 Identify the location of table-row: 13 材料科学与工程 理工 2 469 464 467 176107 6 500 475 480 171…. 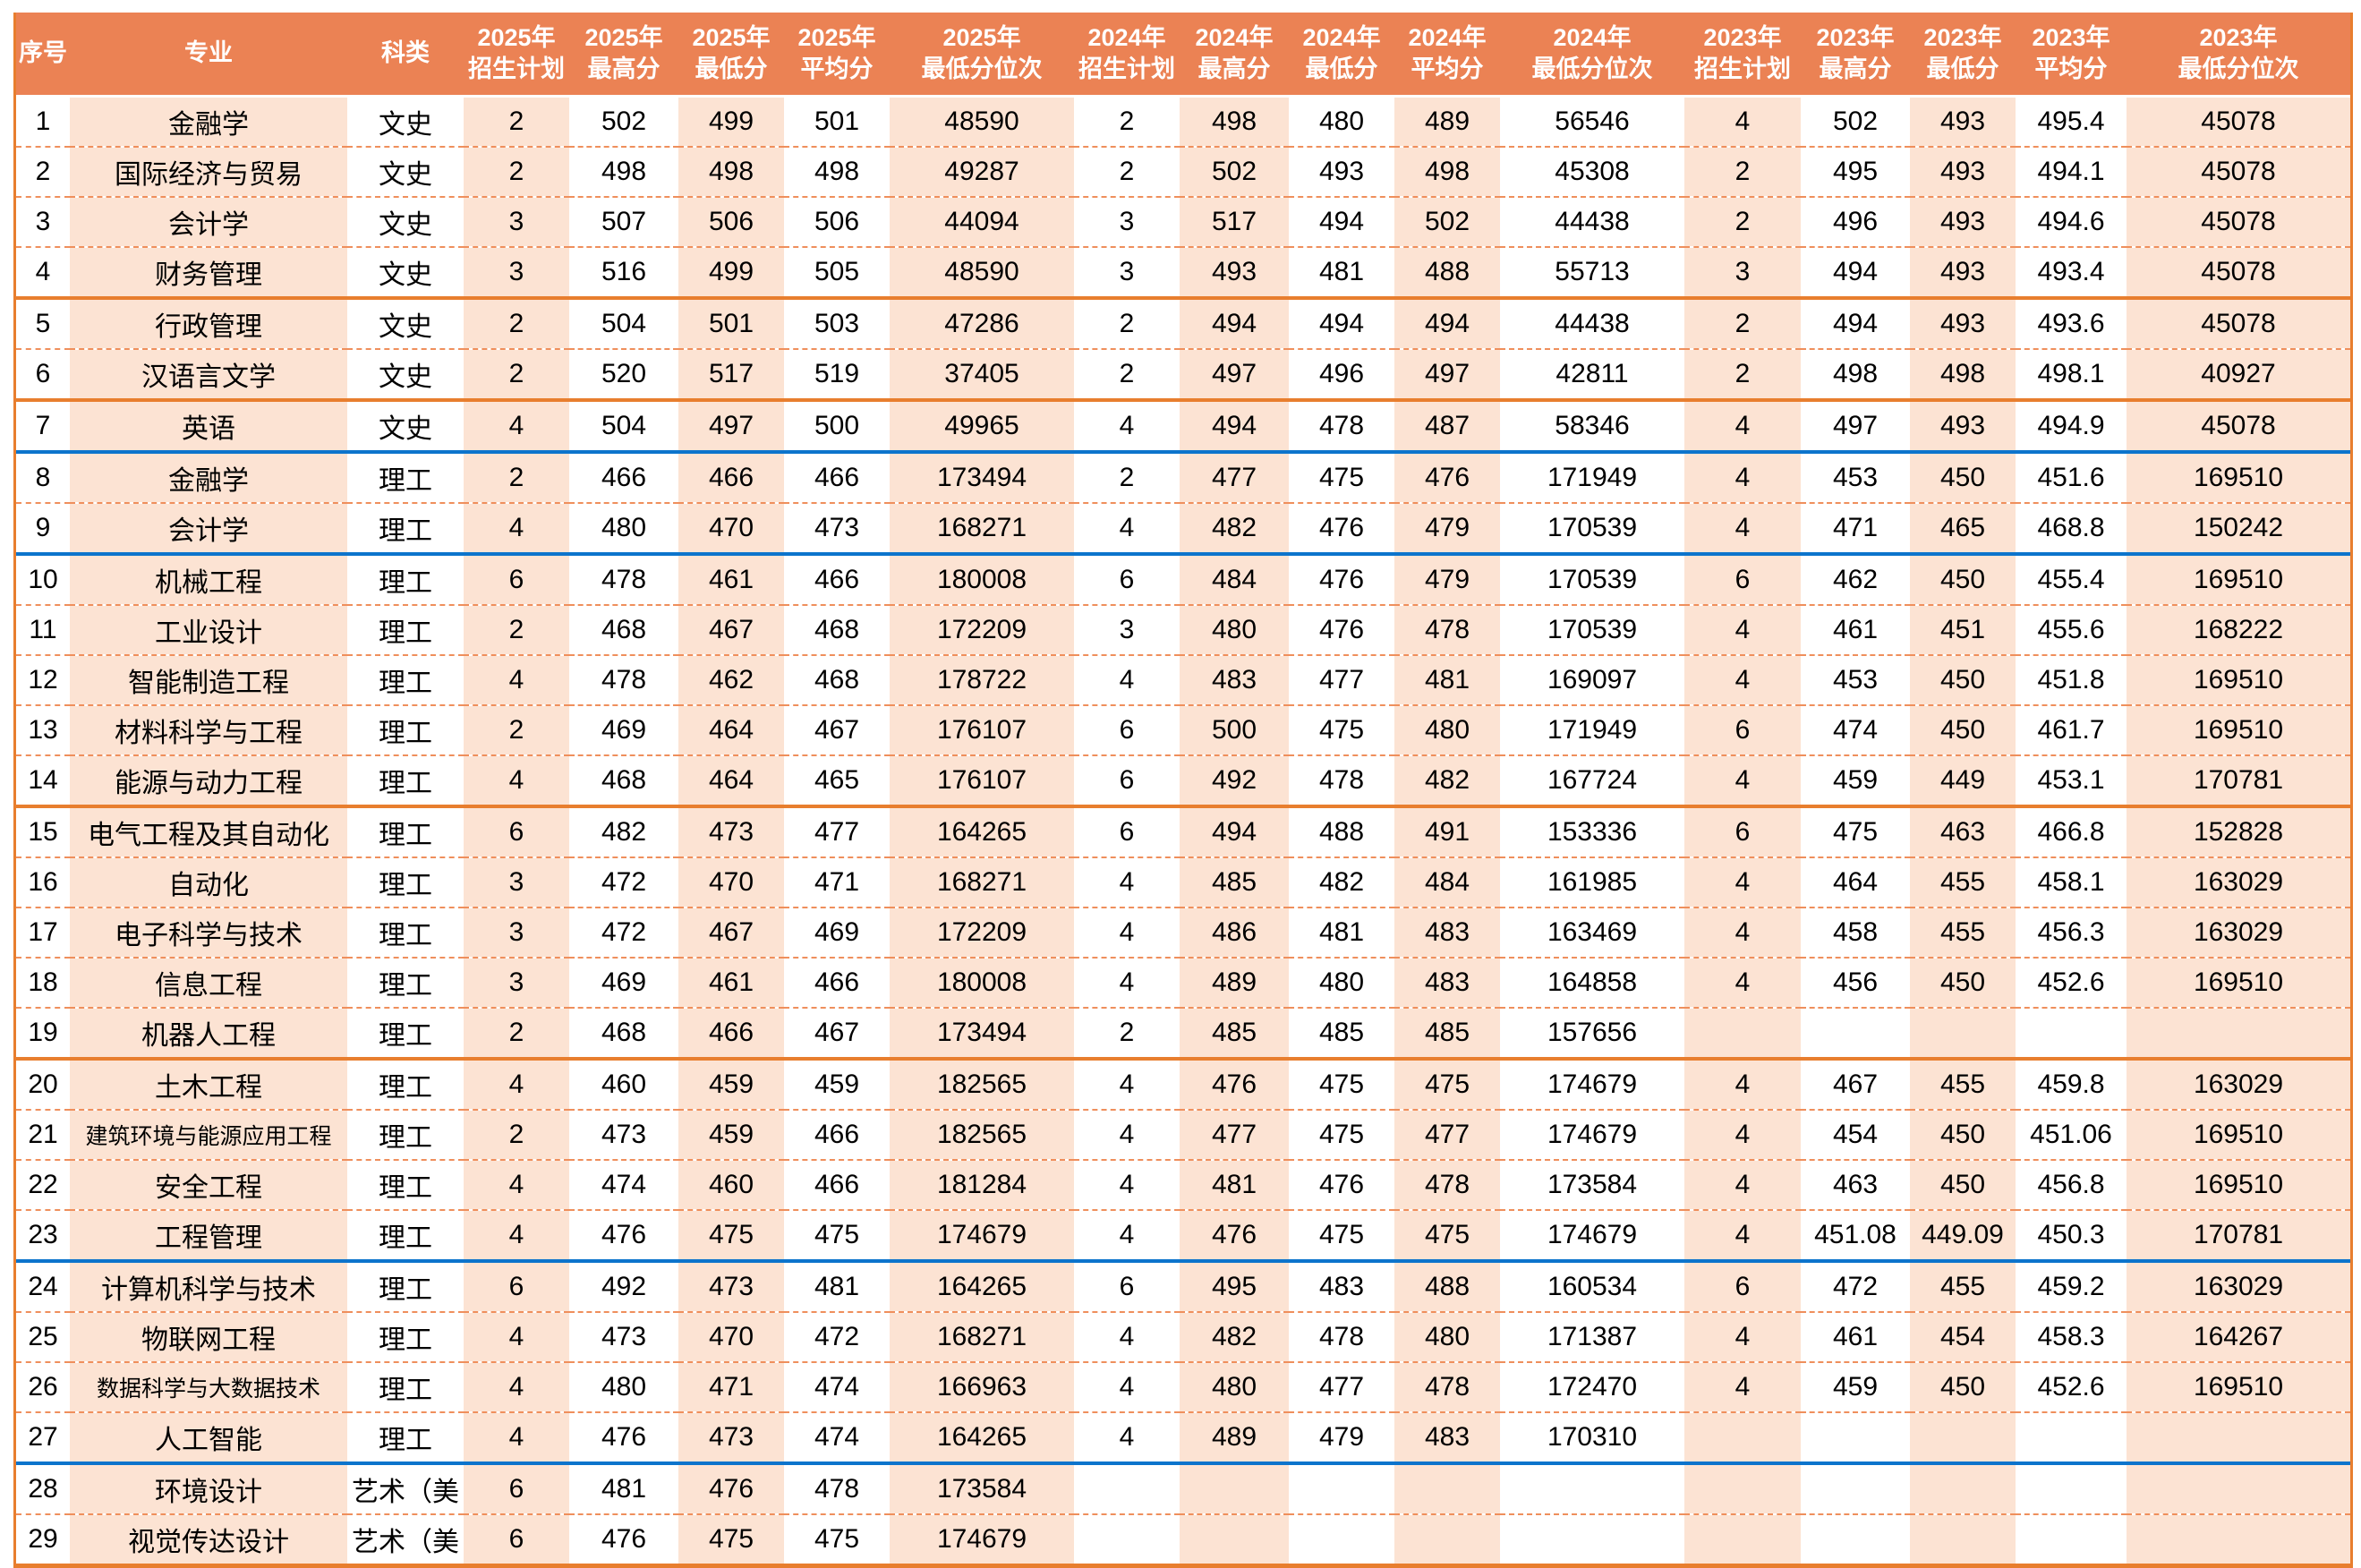
(1183, 730).